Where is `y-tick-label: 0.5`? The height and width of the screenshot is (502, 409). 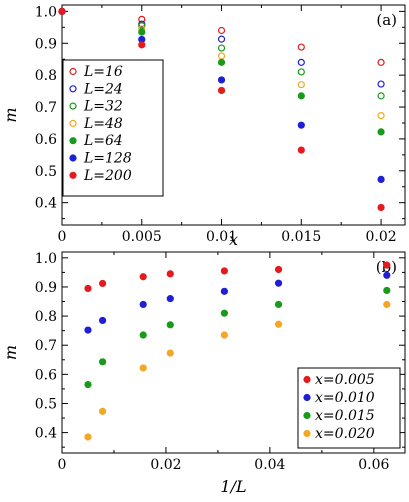 y-tick-label: 0.5 is located at coordinates (46, 172).